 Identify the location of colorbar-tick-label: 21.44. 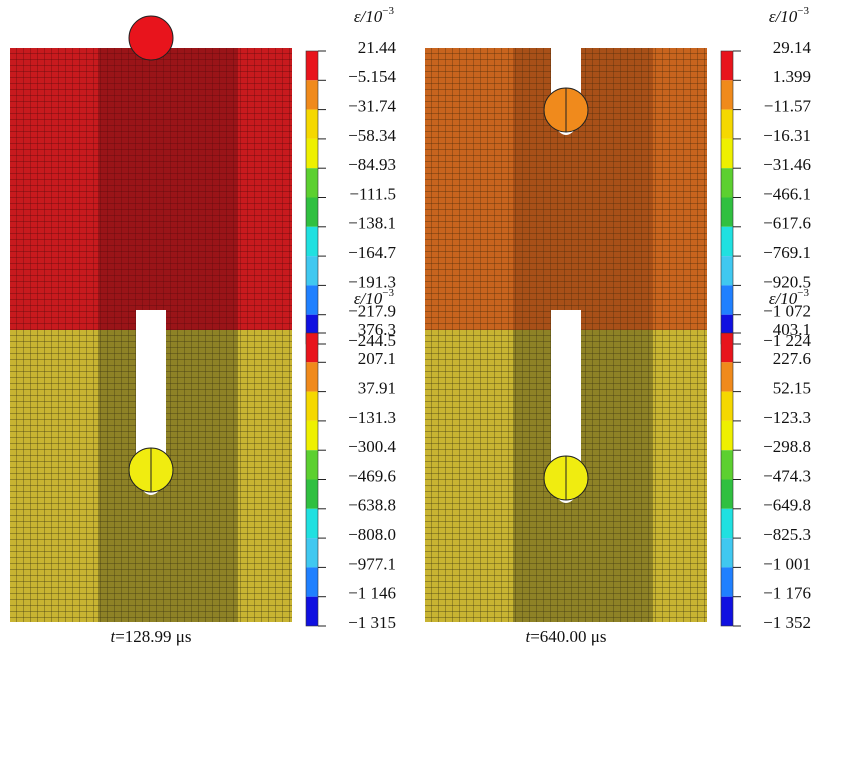
(377, 47).